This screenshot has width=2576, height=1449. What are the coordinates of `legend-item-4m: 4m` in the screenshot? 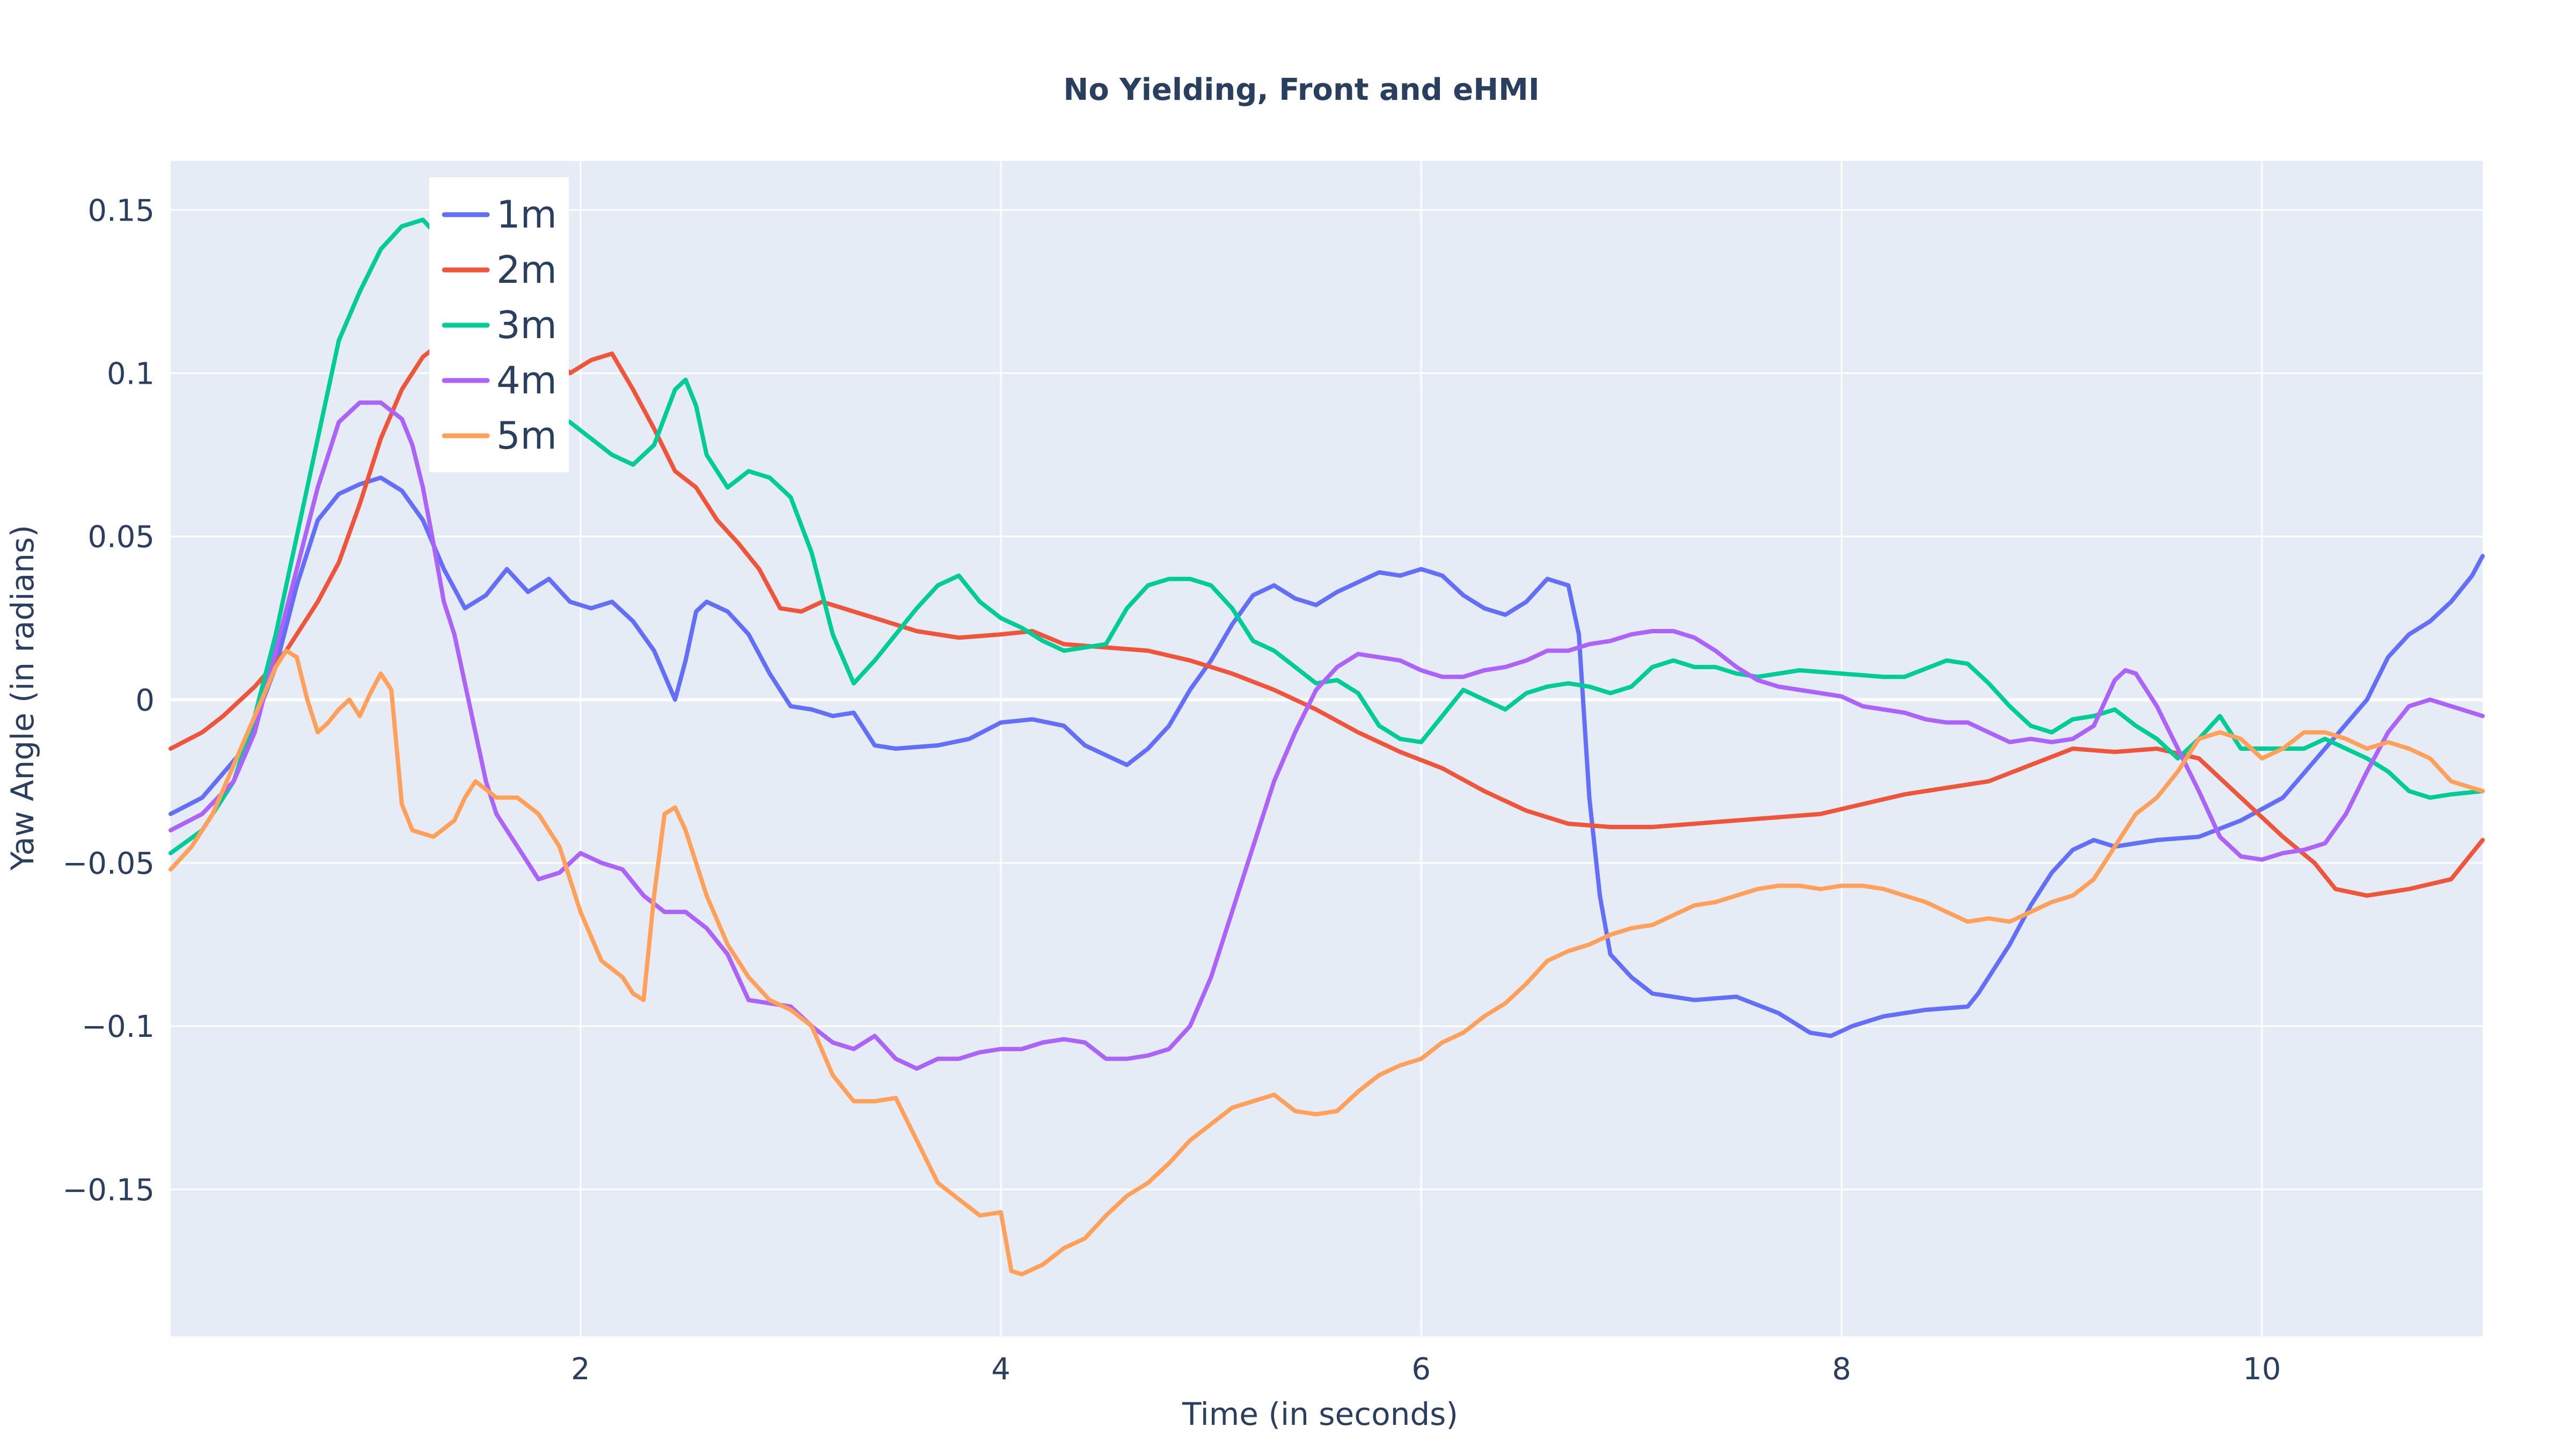 It's located at (499, 380).